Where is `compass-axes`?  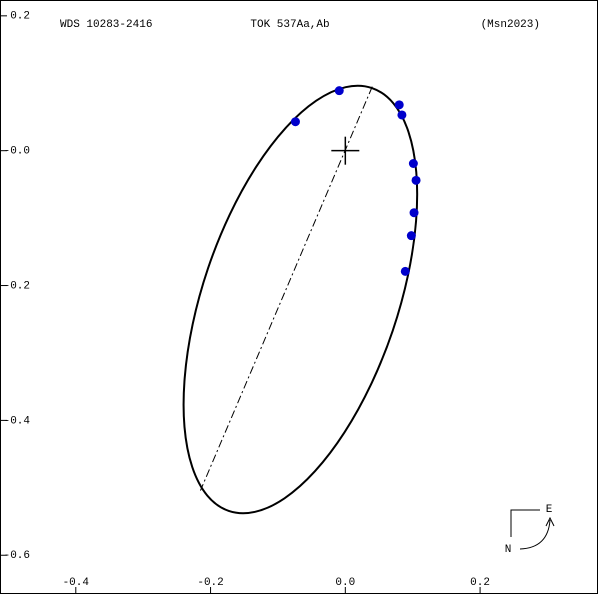
compass-axes is located at coordinates (525, 523).